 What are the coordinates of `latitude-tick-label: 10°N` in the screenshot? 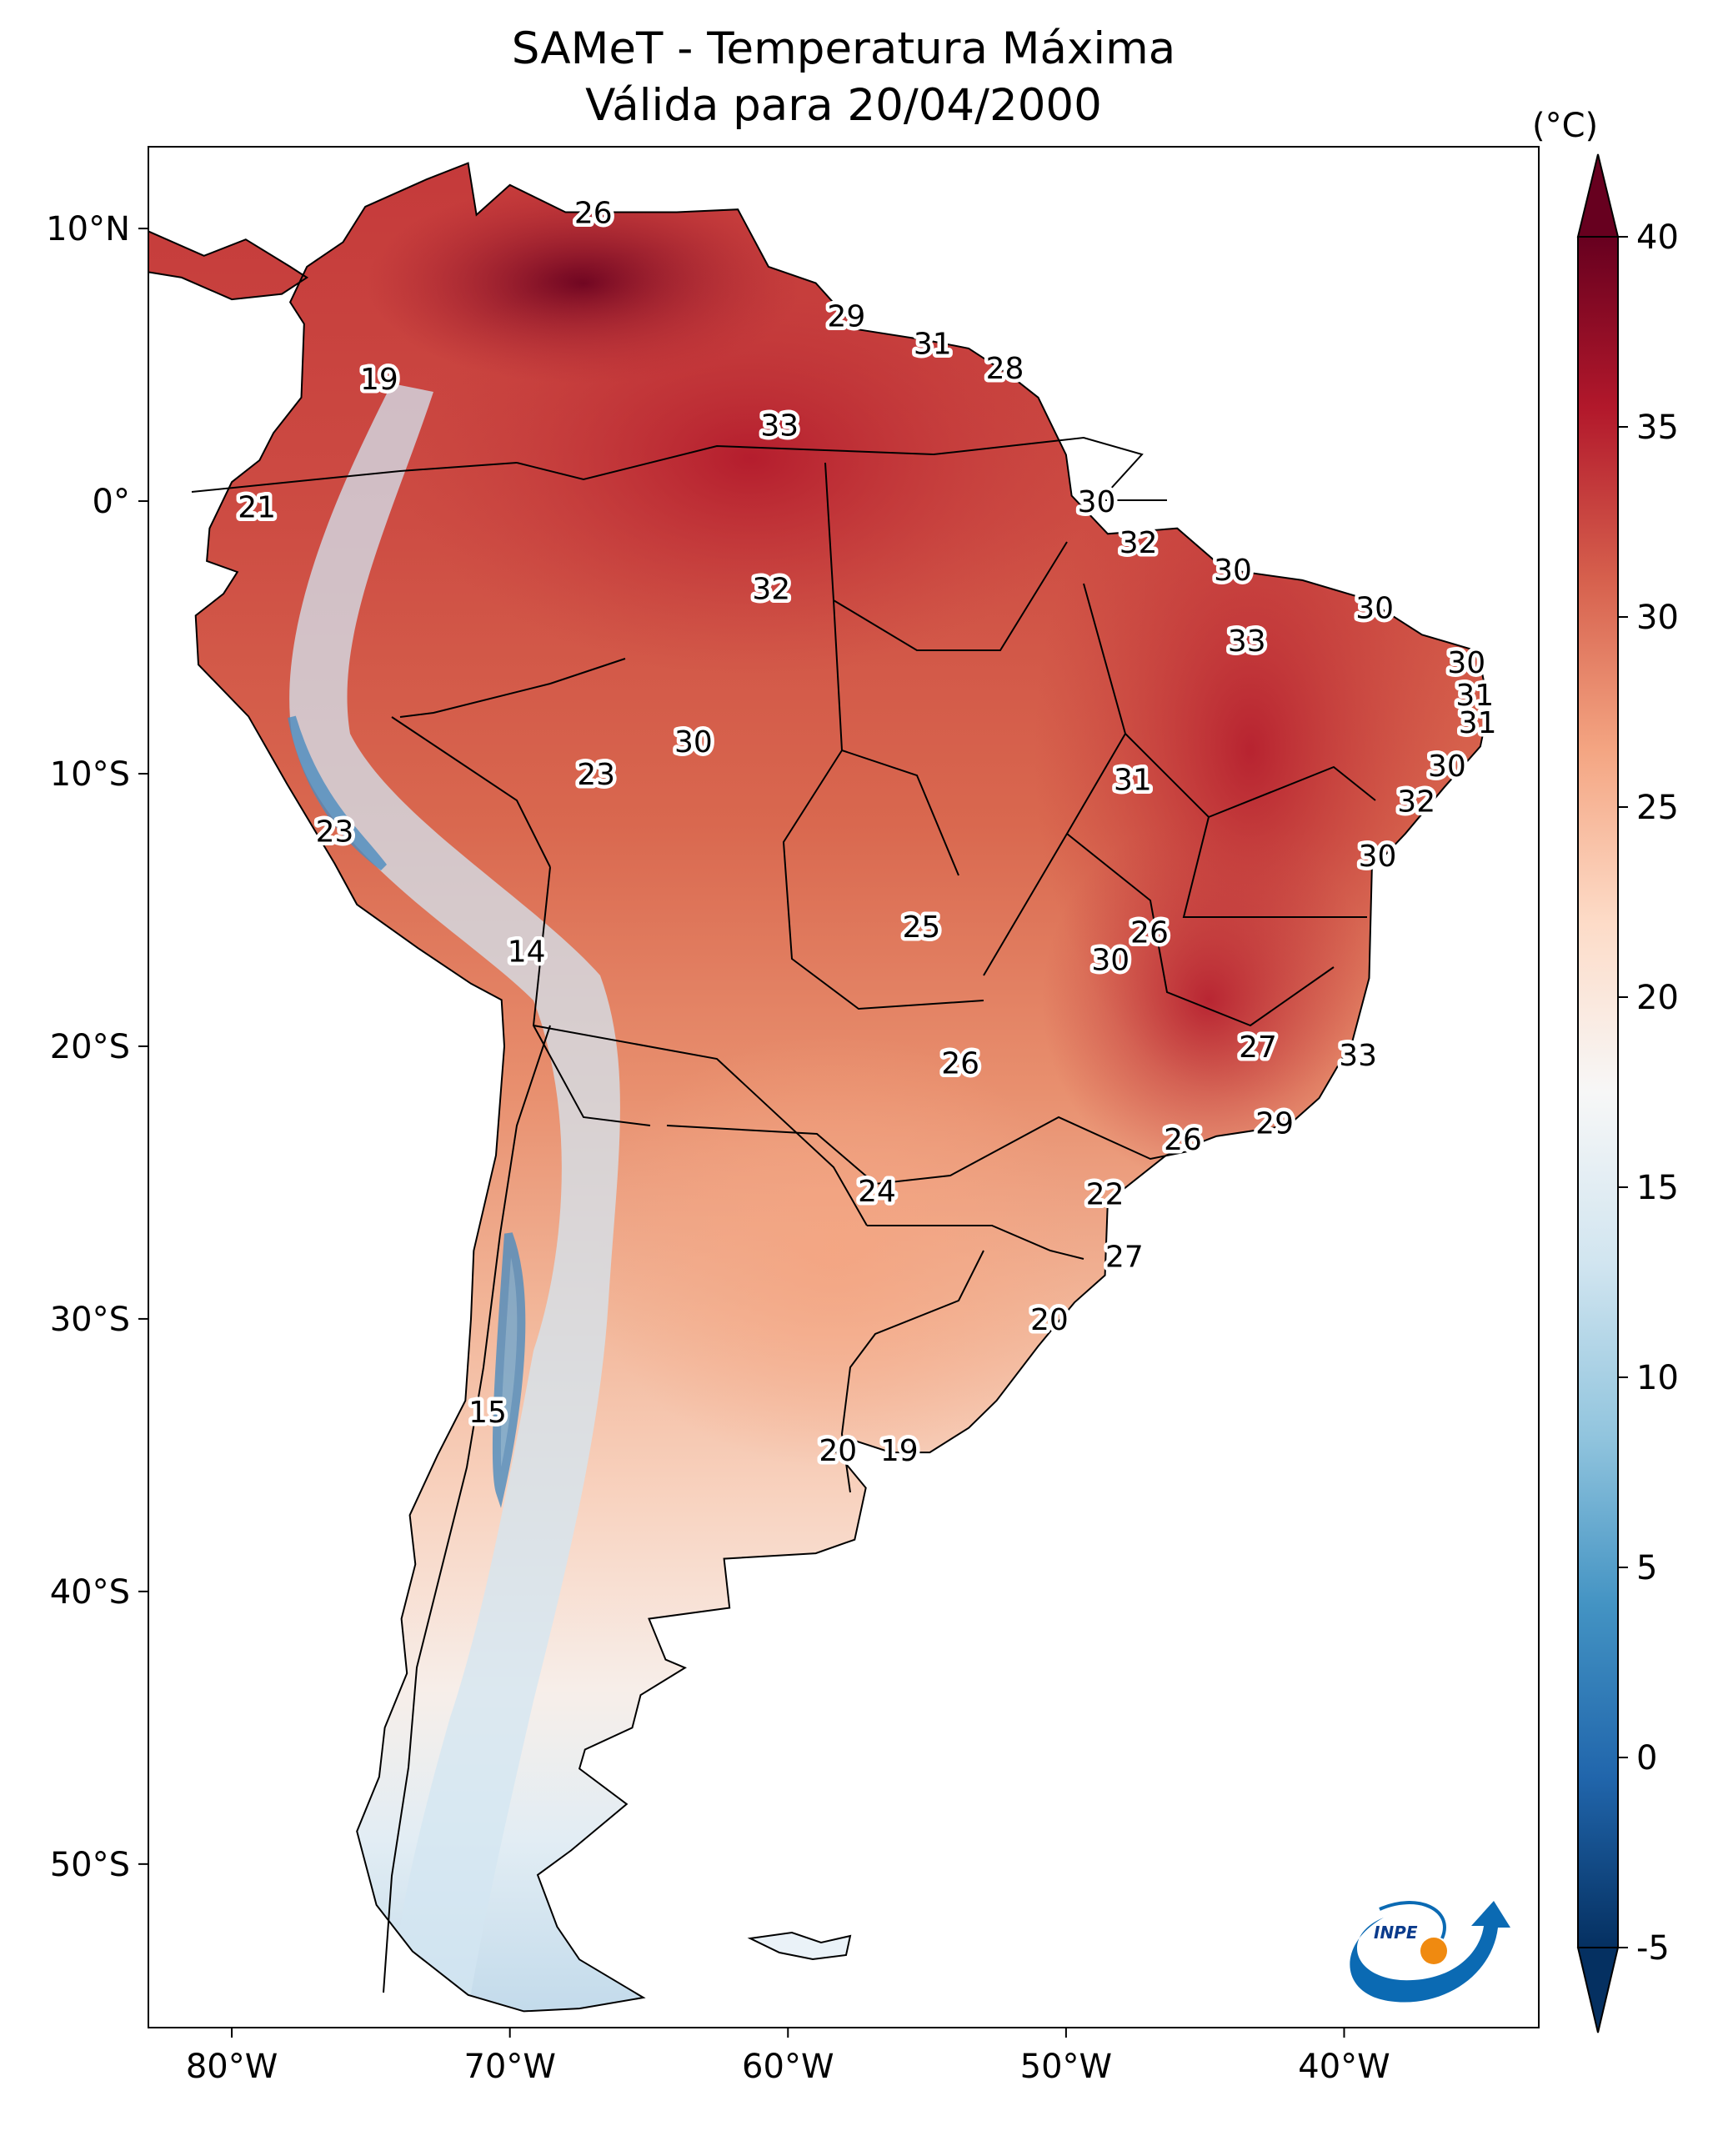 It's located at (88, 229).